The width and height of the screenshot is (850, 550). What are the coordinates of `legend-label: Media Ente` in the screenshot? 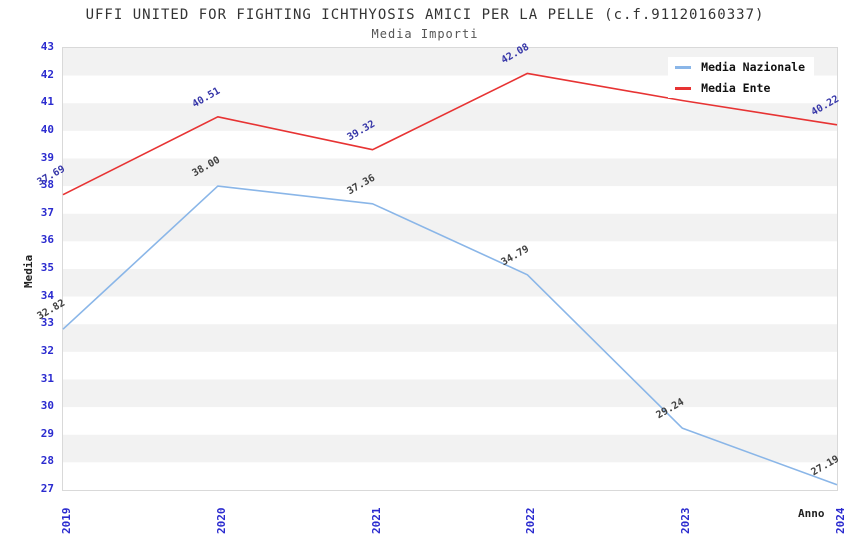 It's located at (736, 88).